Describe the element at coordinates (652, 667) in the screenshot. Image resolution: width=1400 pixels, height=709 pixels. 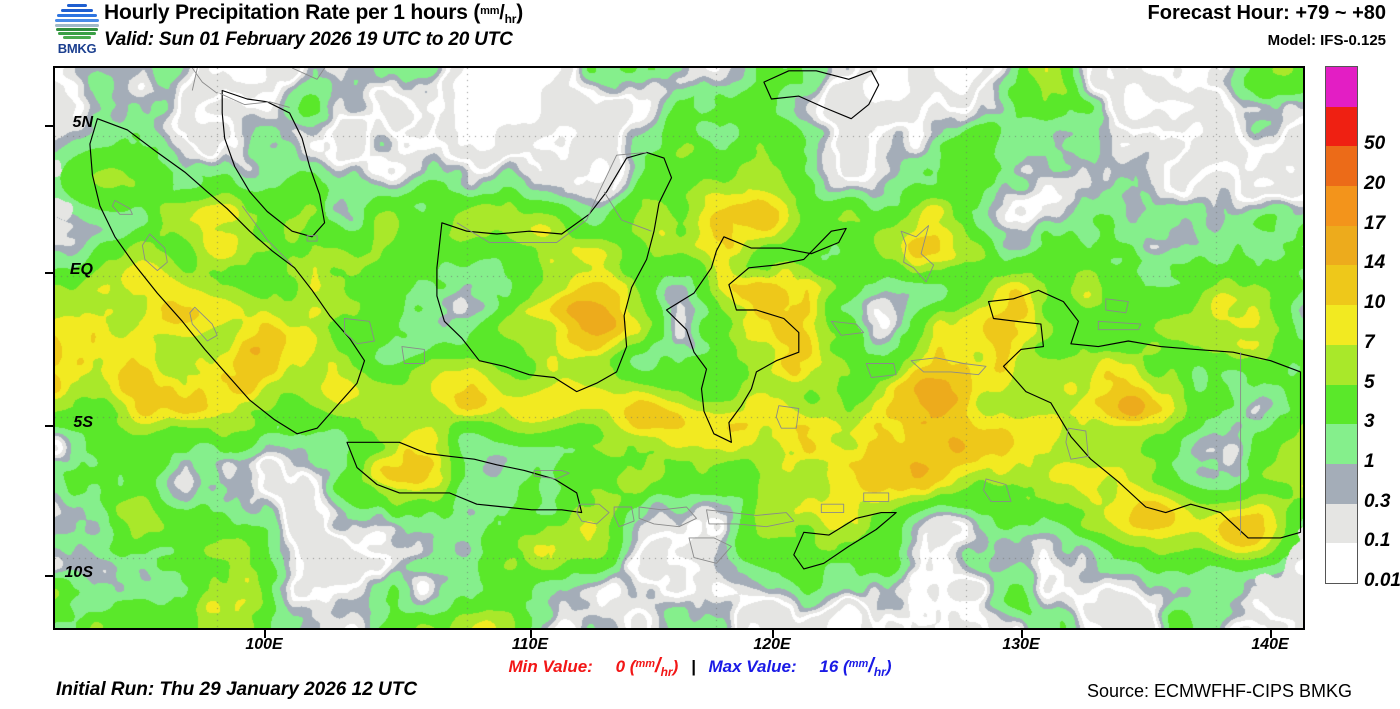
I see `min-value-unit: (mm/hr)` at that location.